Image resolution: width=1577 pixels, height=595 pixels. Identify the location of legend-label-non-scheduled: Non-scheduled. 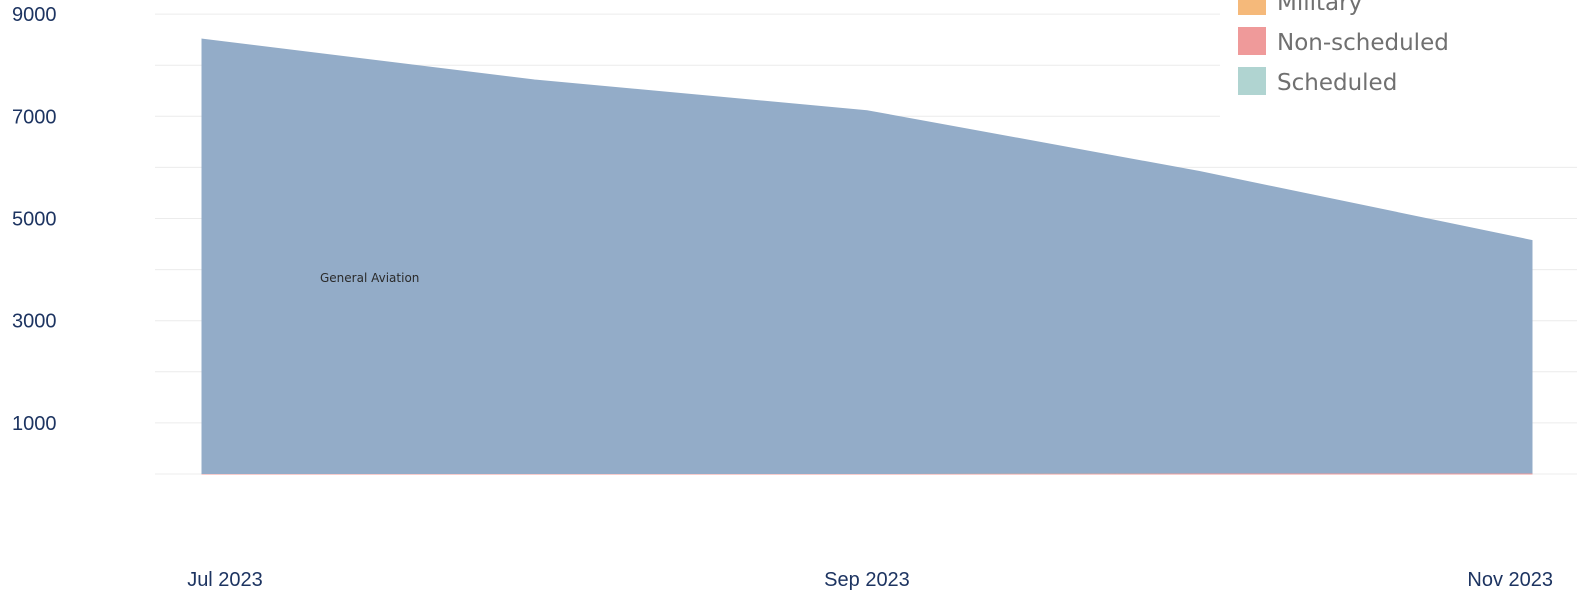
(1363, 43).